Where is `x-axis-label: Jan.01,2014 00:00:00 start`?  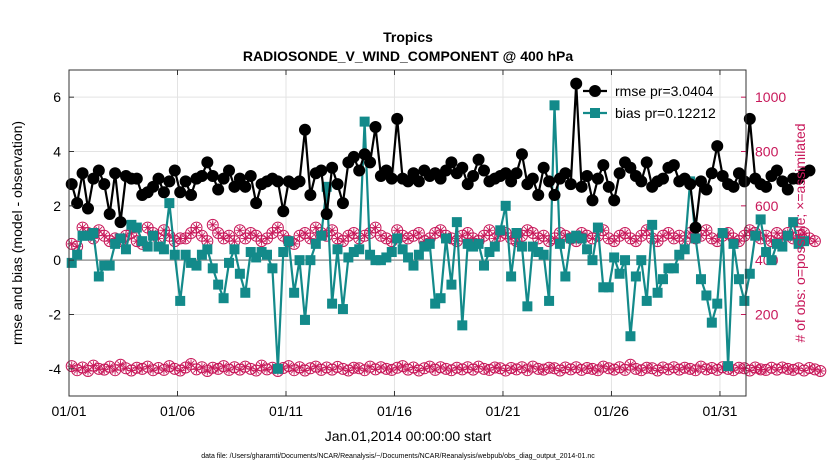
x-axis-label: Jan.01,2014 00:00:00 start is located at coordinates (408, 436).